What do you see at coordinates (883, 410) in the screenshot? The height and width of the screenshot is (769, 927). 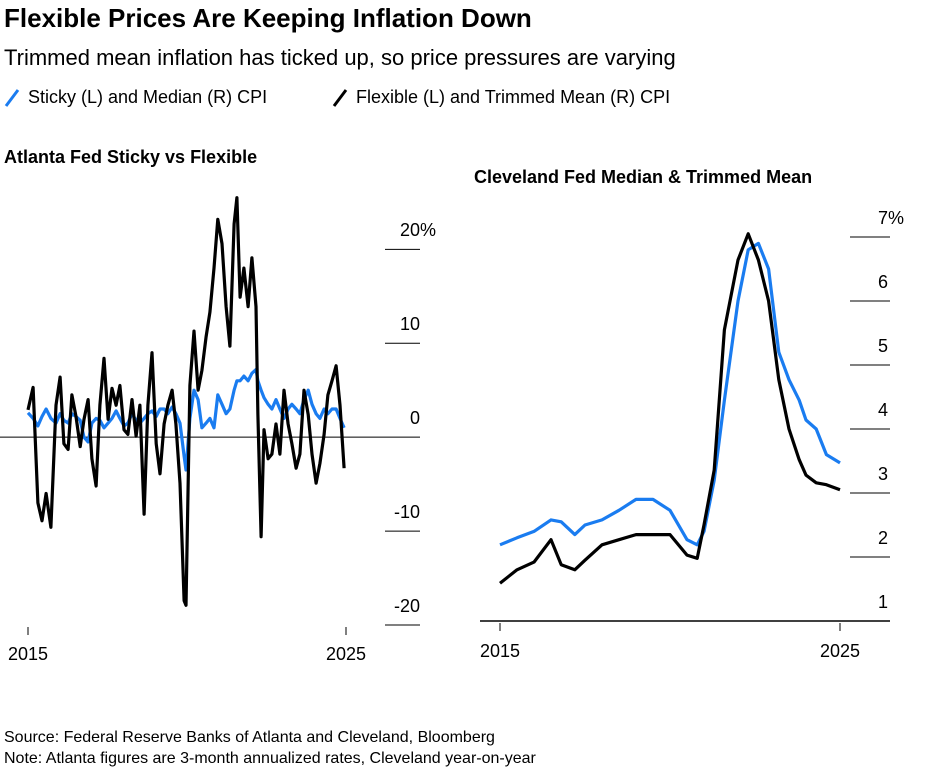 I see `y-tick-label: 4` at bounding box center [883, 410].